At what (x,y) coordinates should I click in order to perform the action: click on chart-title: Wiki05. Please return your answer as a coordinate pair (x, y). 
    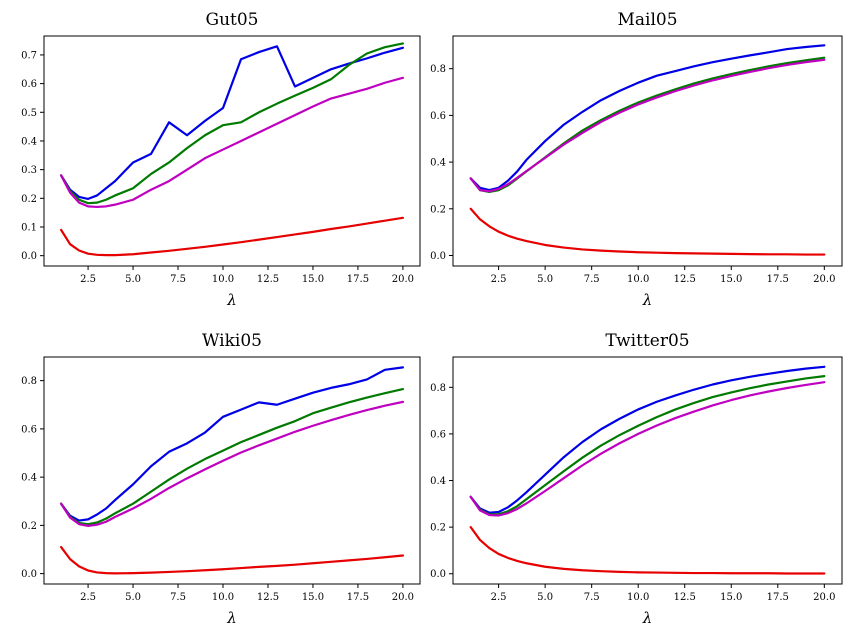
    Looking at the image, I should click on (232, 341).